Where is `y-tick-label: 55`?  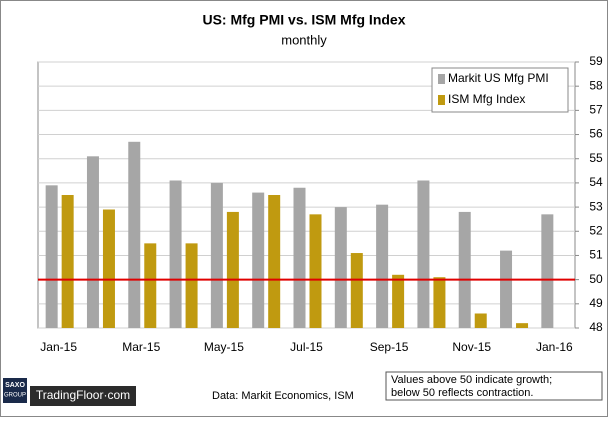
y-tick-label: 55 is located at coordinates (596, 158).